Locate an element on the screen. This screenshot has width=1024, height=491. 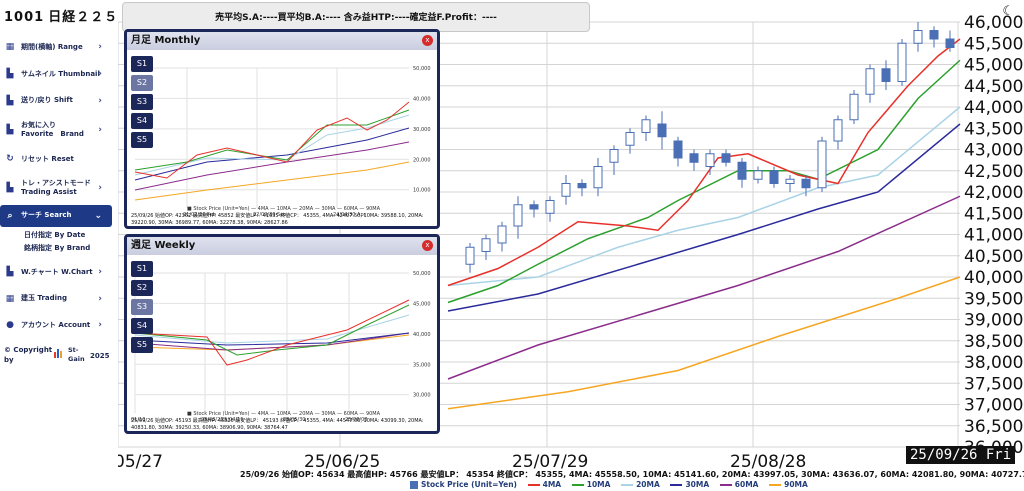
y-tick-label: 43,500 is located at coordinates (993, 129).